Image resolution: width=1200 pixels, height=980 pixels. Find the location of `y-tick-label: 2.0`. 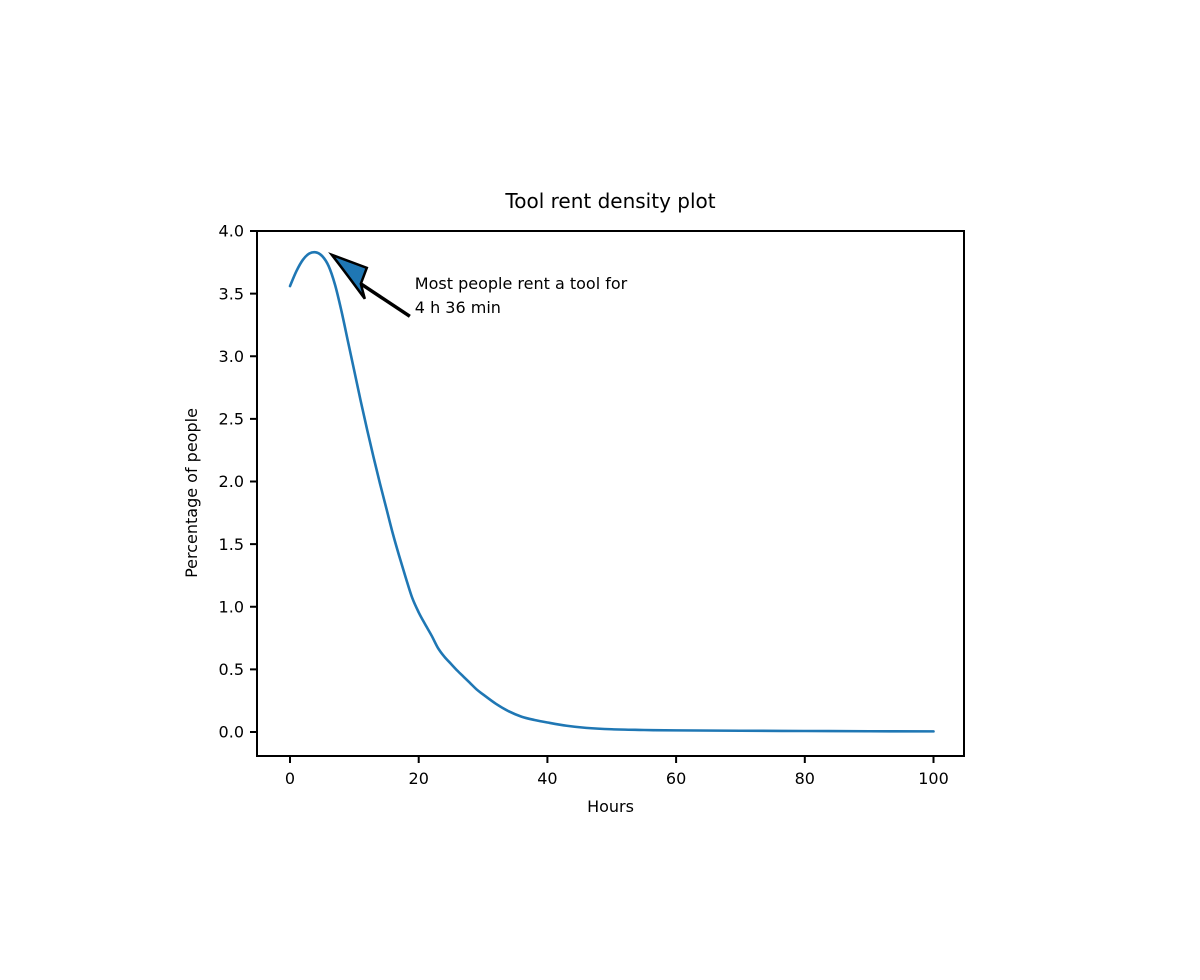

y-tick-label: 2.0 is located at coordinates (231, 481).